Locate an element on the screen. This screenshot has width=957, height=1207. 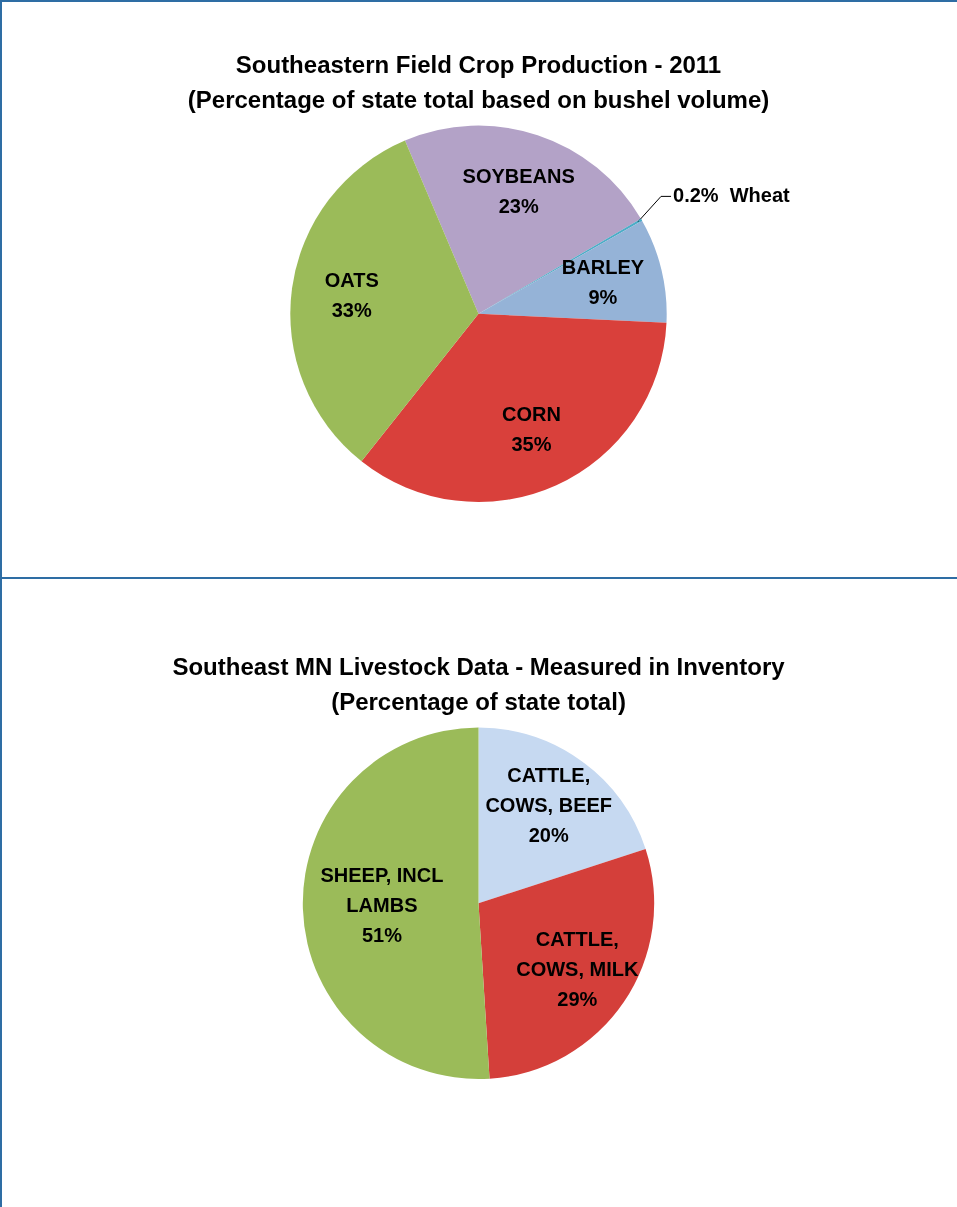
slice-label: CATTLE, COWS, MILK is located at coordinates (577, 953).